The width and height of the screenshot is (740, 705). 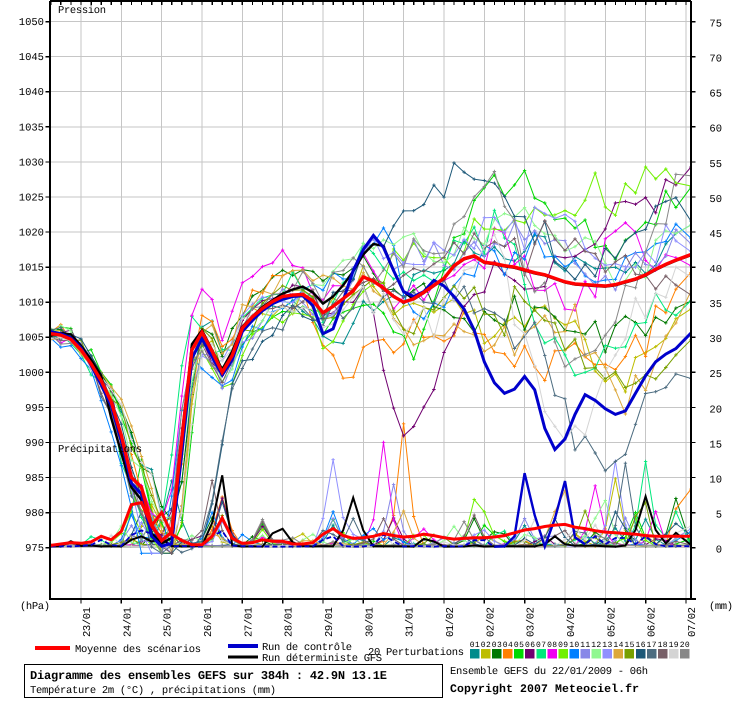 I want to click on svg-text: 04, so click(x=508, y=645).